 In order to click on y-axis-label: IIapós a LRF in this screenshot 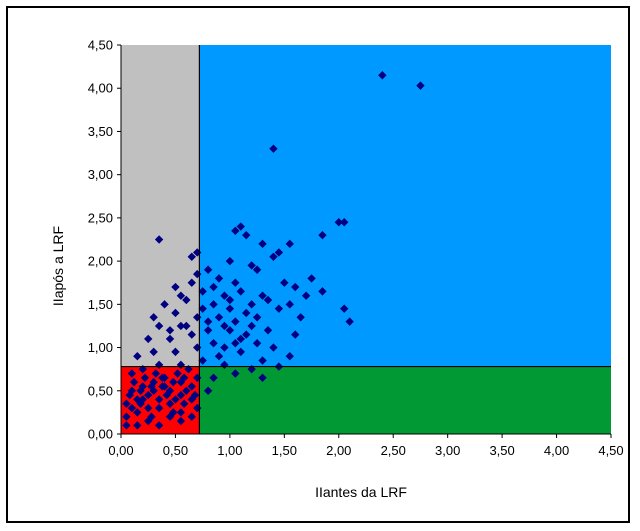, I will do `click(58, 266)`.